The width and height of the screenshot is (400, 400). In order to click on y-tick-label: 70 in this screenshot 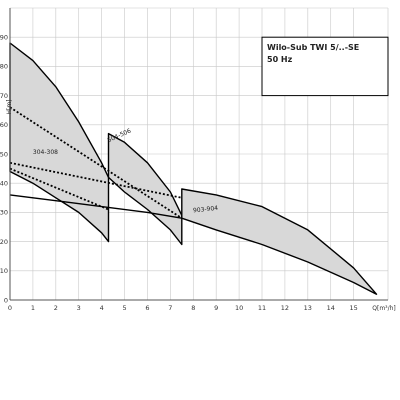, I will do `click(4, 96)`.